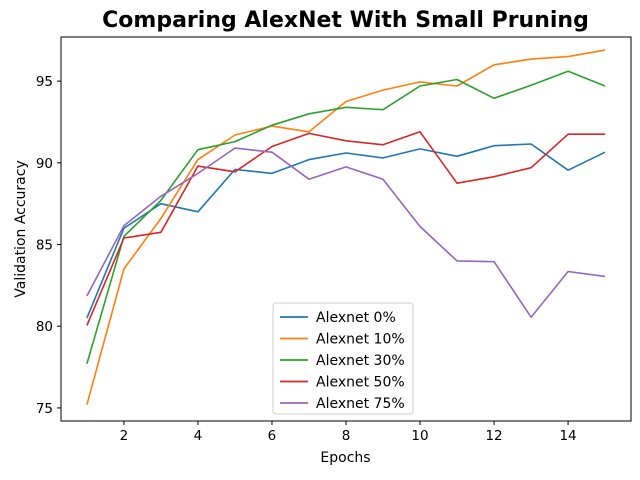 This screenshot has width=640, height=480. I want to click on y-tick-label: 85, so click(44, 246).